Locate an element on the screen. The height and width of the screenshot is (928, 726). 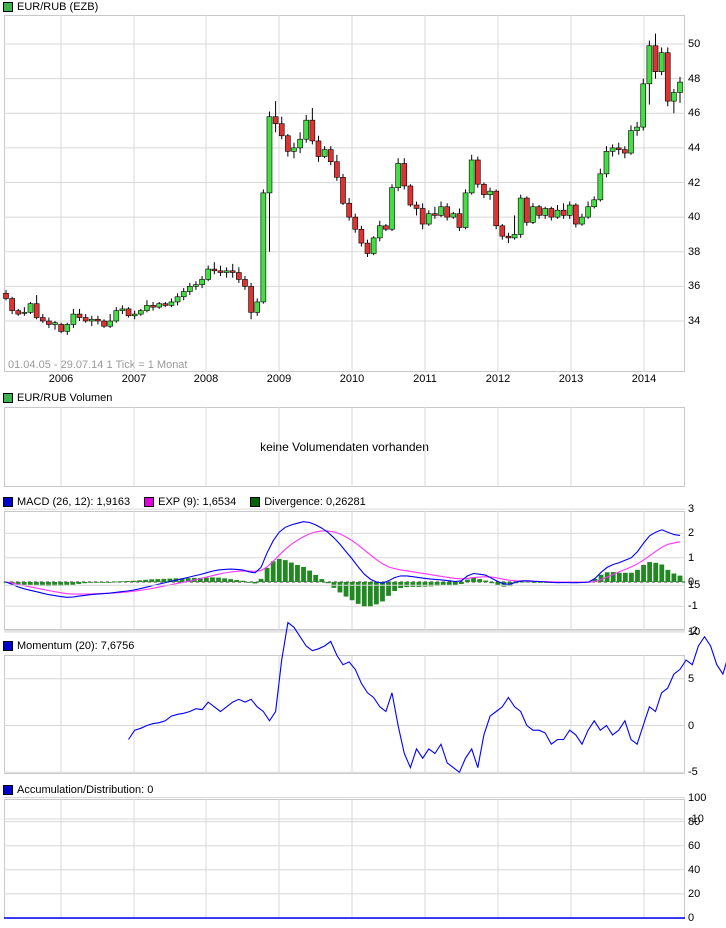
momentum-y-tick: 10 is located at coordinates (694, 632).